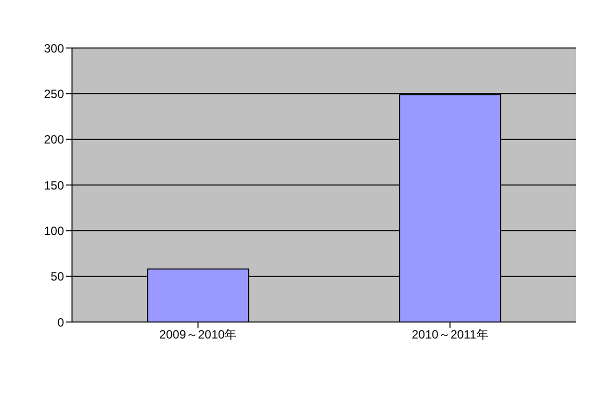  What do you see at coordinates (54, 185) in the screenshot?
I see `y-tick-label: 150` at bounding box center [54, 185].